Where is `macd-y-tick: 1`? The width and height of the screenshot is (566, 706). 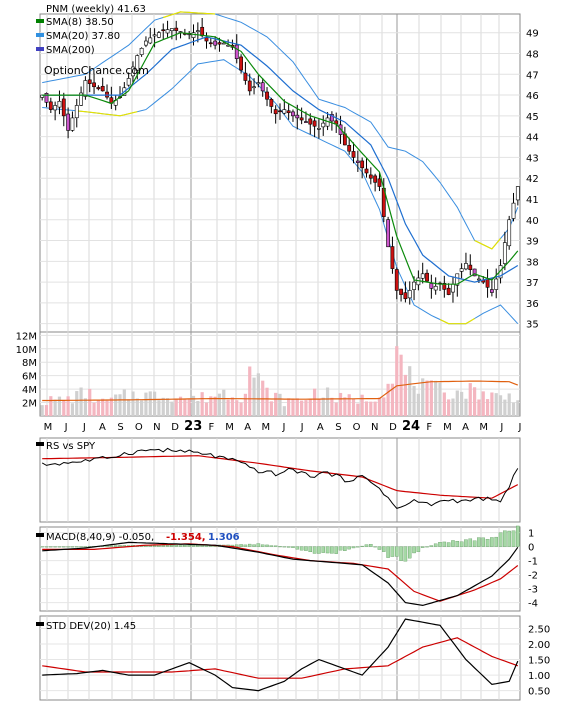
macd-y-tick: 1 is located at coordinates (531, 534).